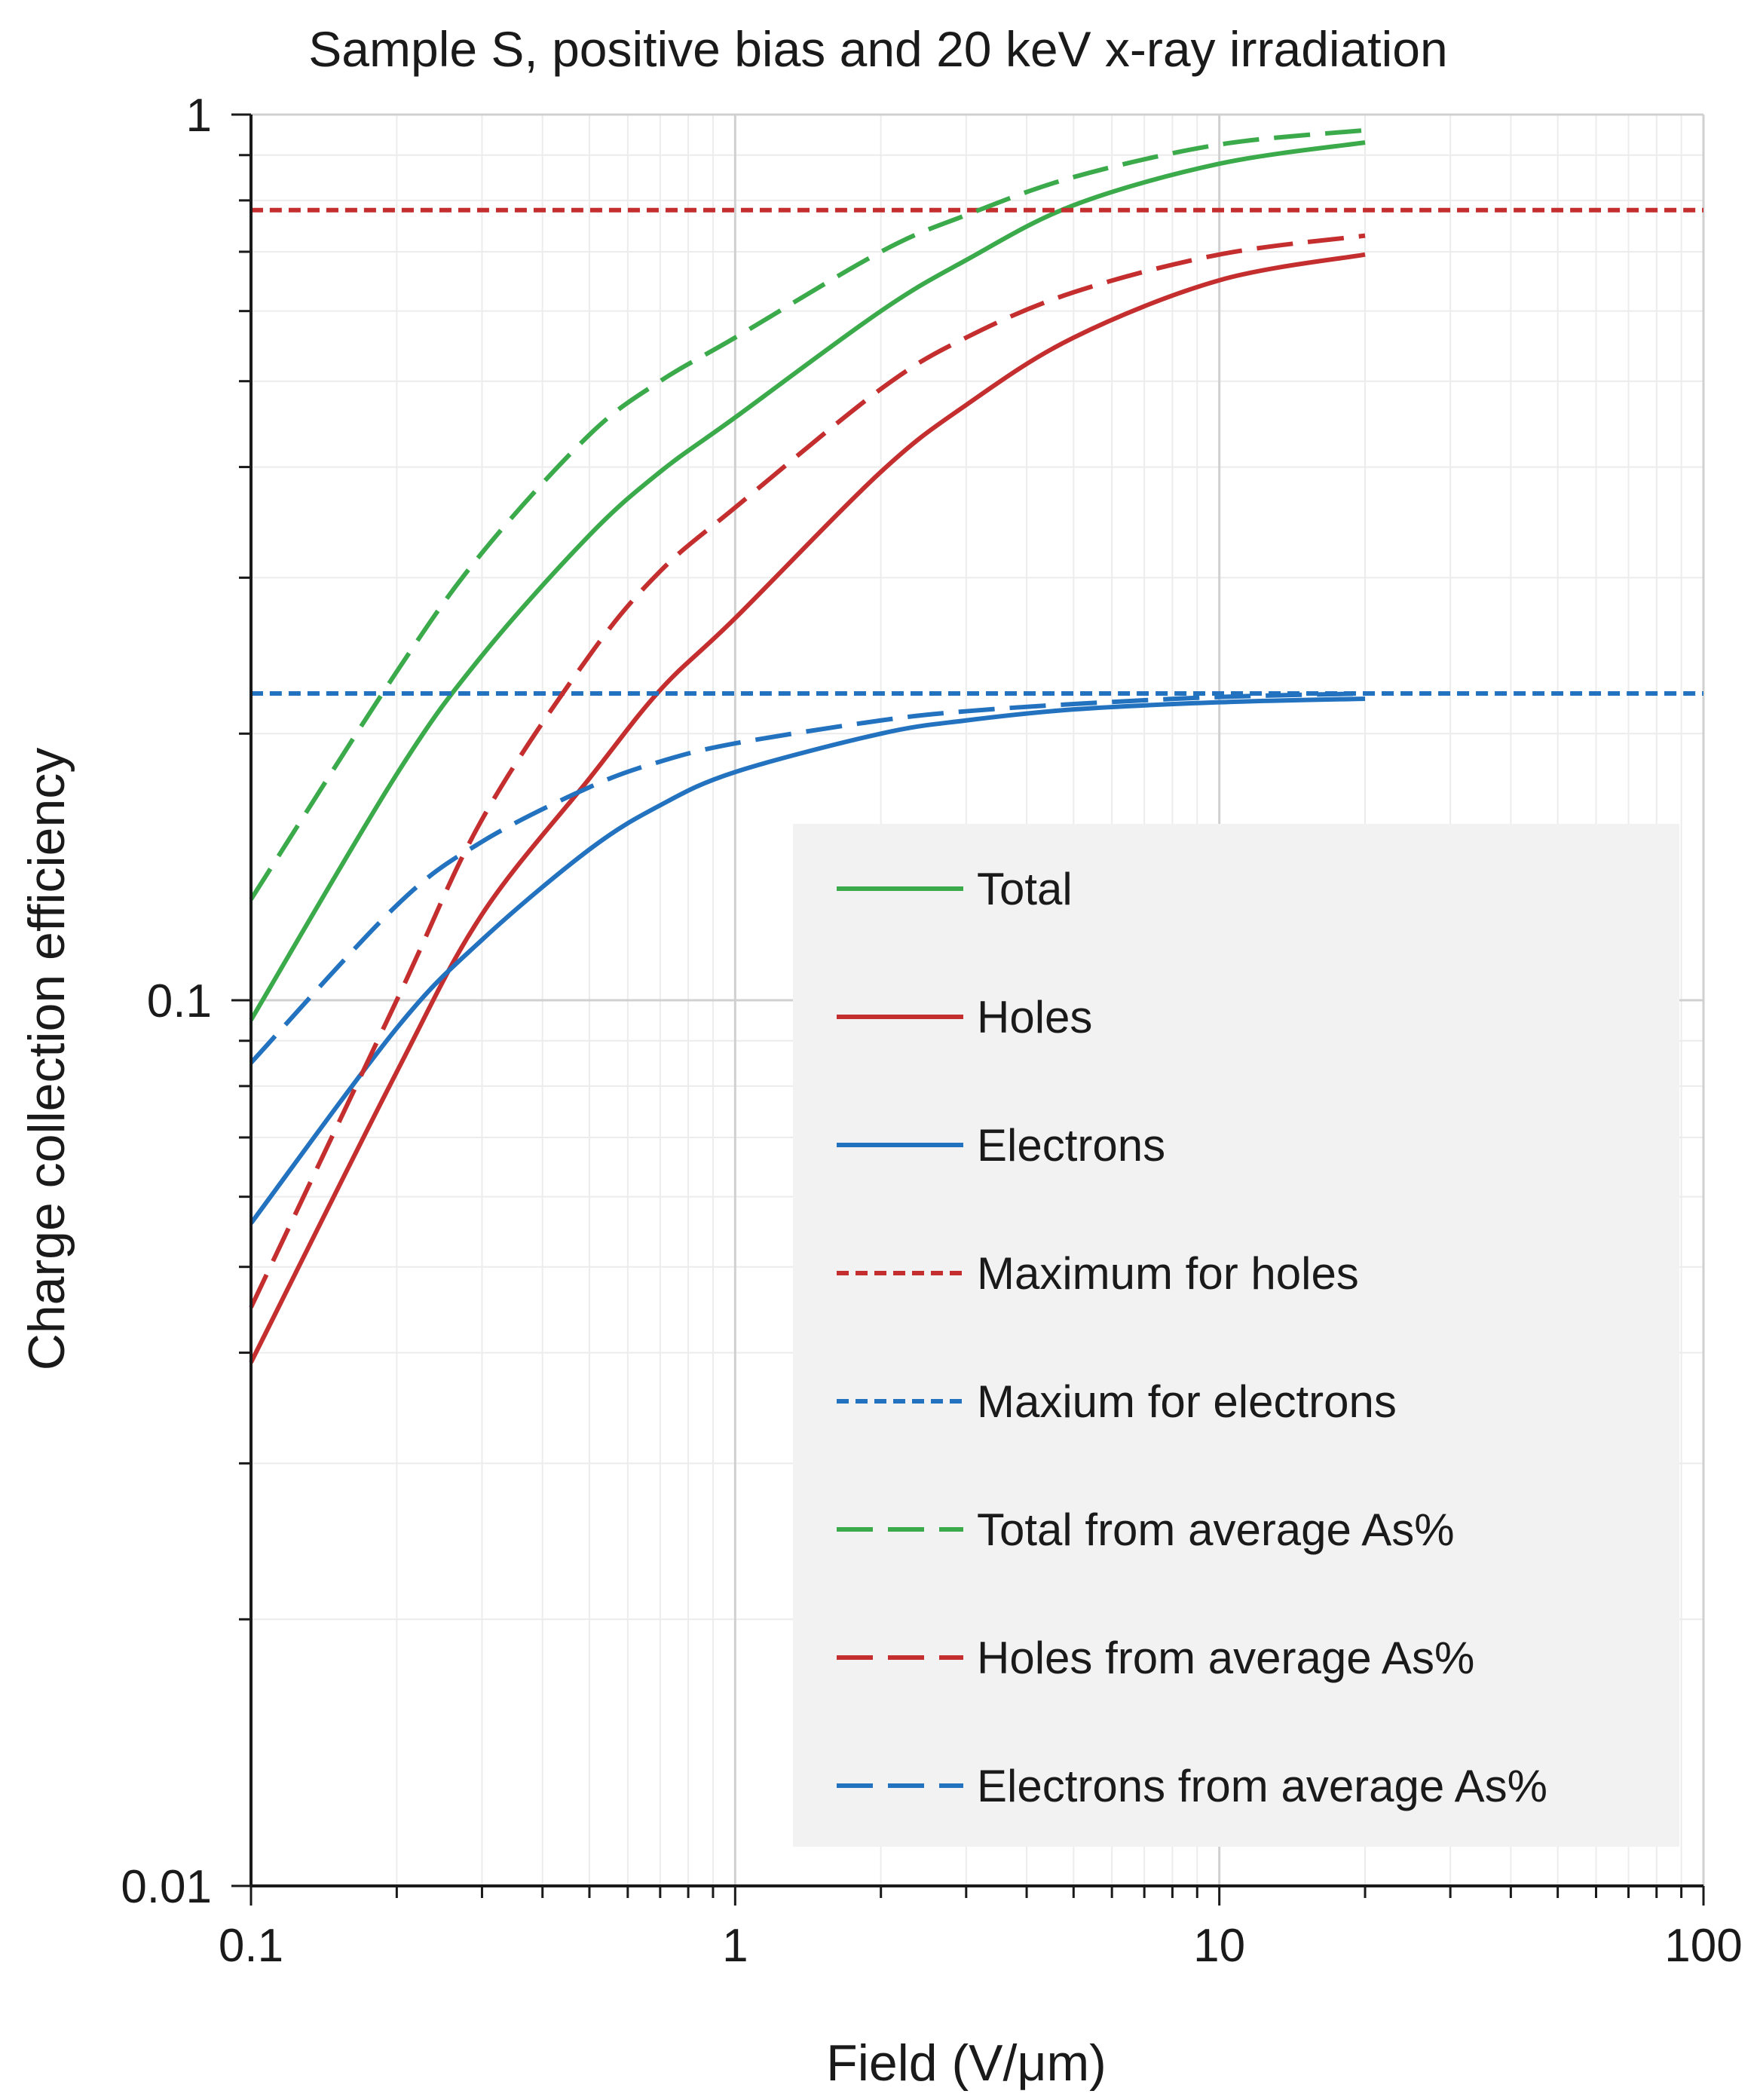 Image resolution: width=1757 pixels, height=2100 pixels. What do you see at coordinates (1225, 1658) in the screenshot?
I see `legend-label-holes-from-average-as: Holes from average As%` at bounding box center [1225, 1658].